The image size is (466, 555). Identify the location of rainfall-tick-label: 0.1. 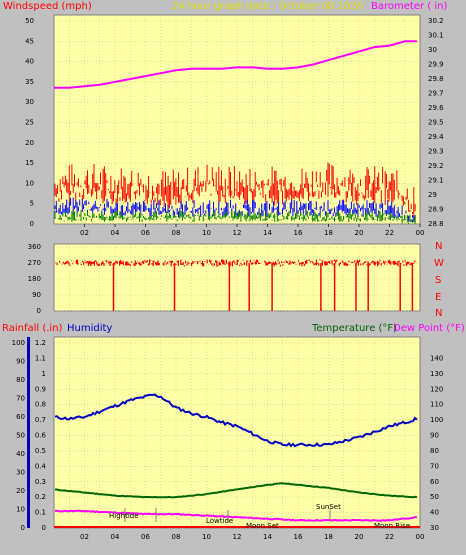
(40, 513).